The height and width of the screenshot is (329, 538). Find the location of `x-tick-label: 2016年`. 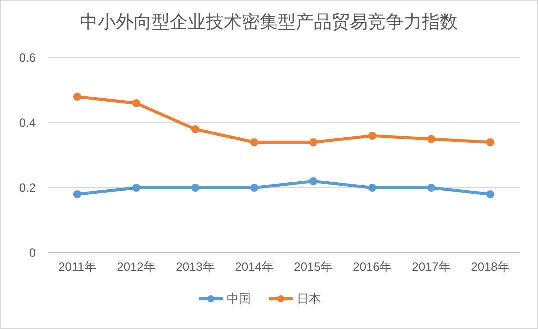

x-tick-label: 2016年 is located at coordinates (372, 267).